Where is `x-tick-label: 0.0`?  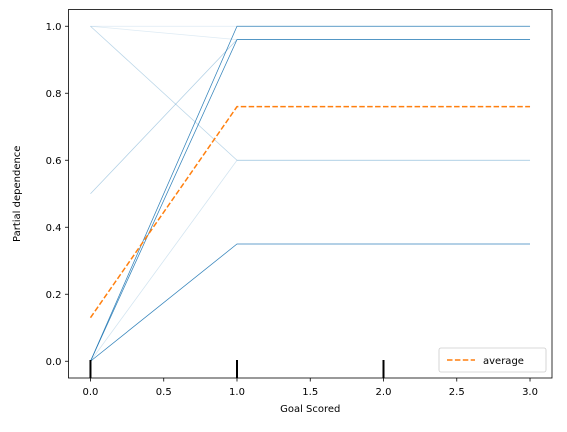 x-tick-label: 0.0 is located at coordinates (91, 392).